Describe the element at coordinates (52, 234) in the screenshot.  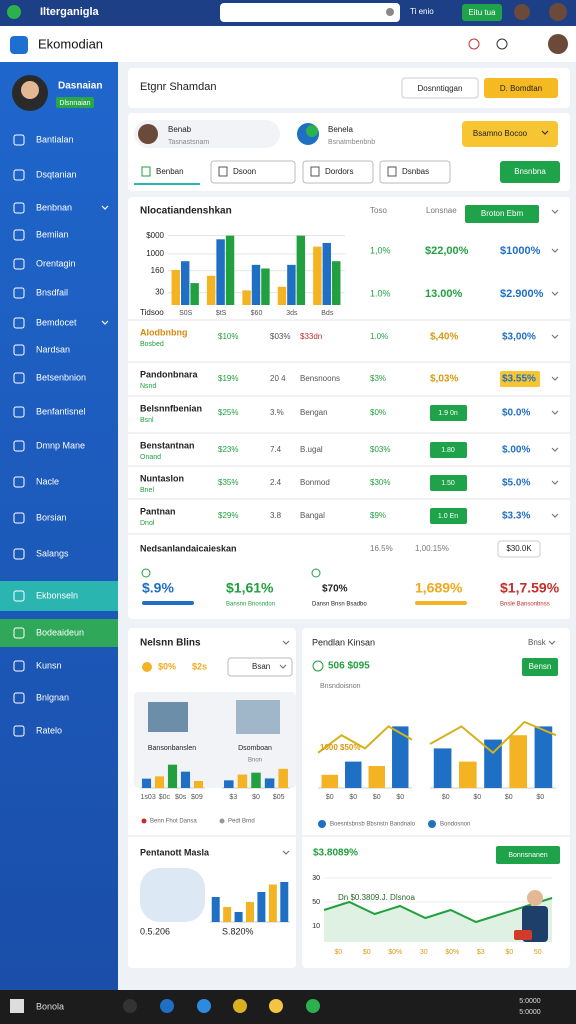
I see `nav-item: Bemiian` at that location.